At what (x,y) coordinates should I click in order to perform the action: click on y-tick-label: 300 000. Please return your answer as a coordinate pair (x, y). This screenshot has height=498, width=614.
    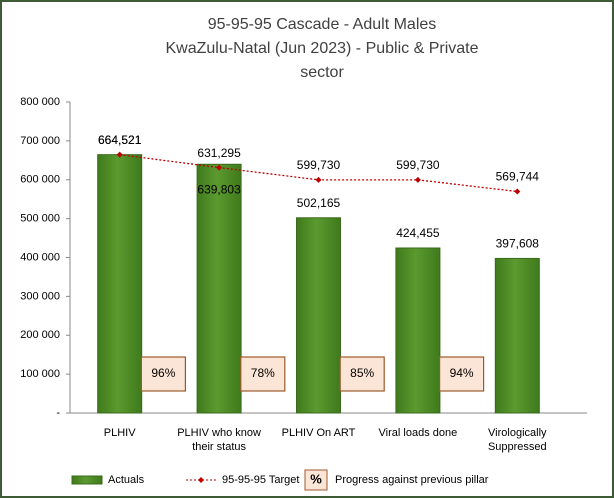
    Looking at the image, I should click on (40, 296).